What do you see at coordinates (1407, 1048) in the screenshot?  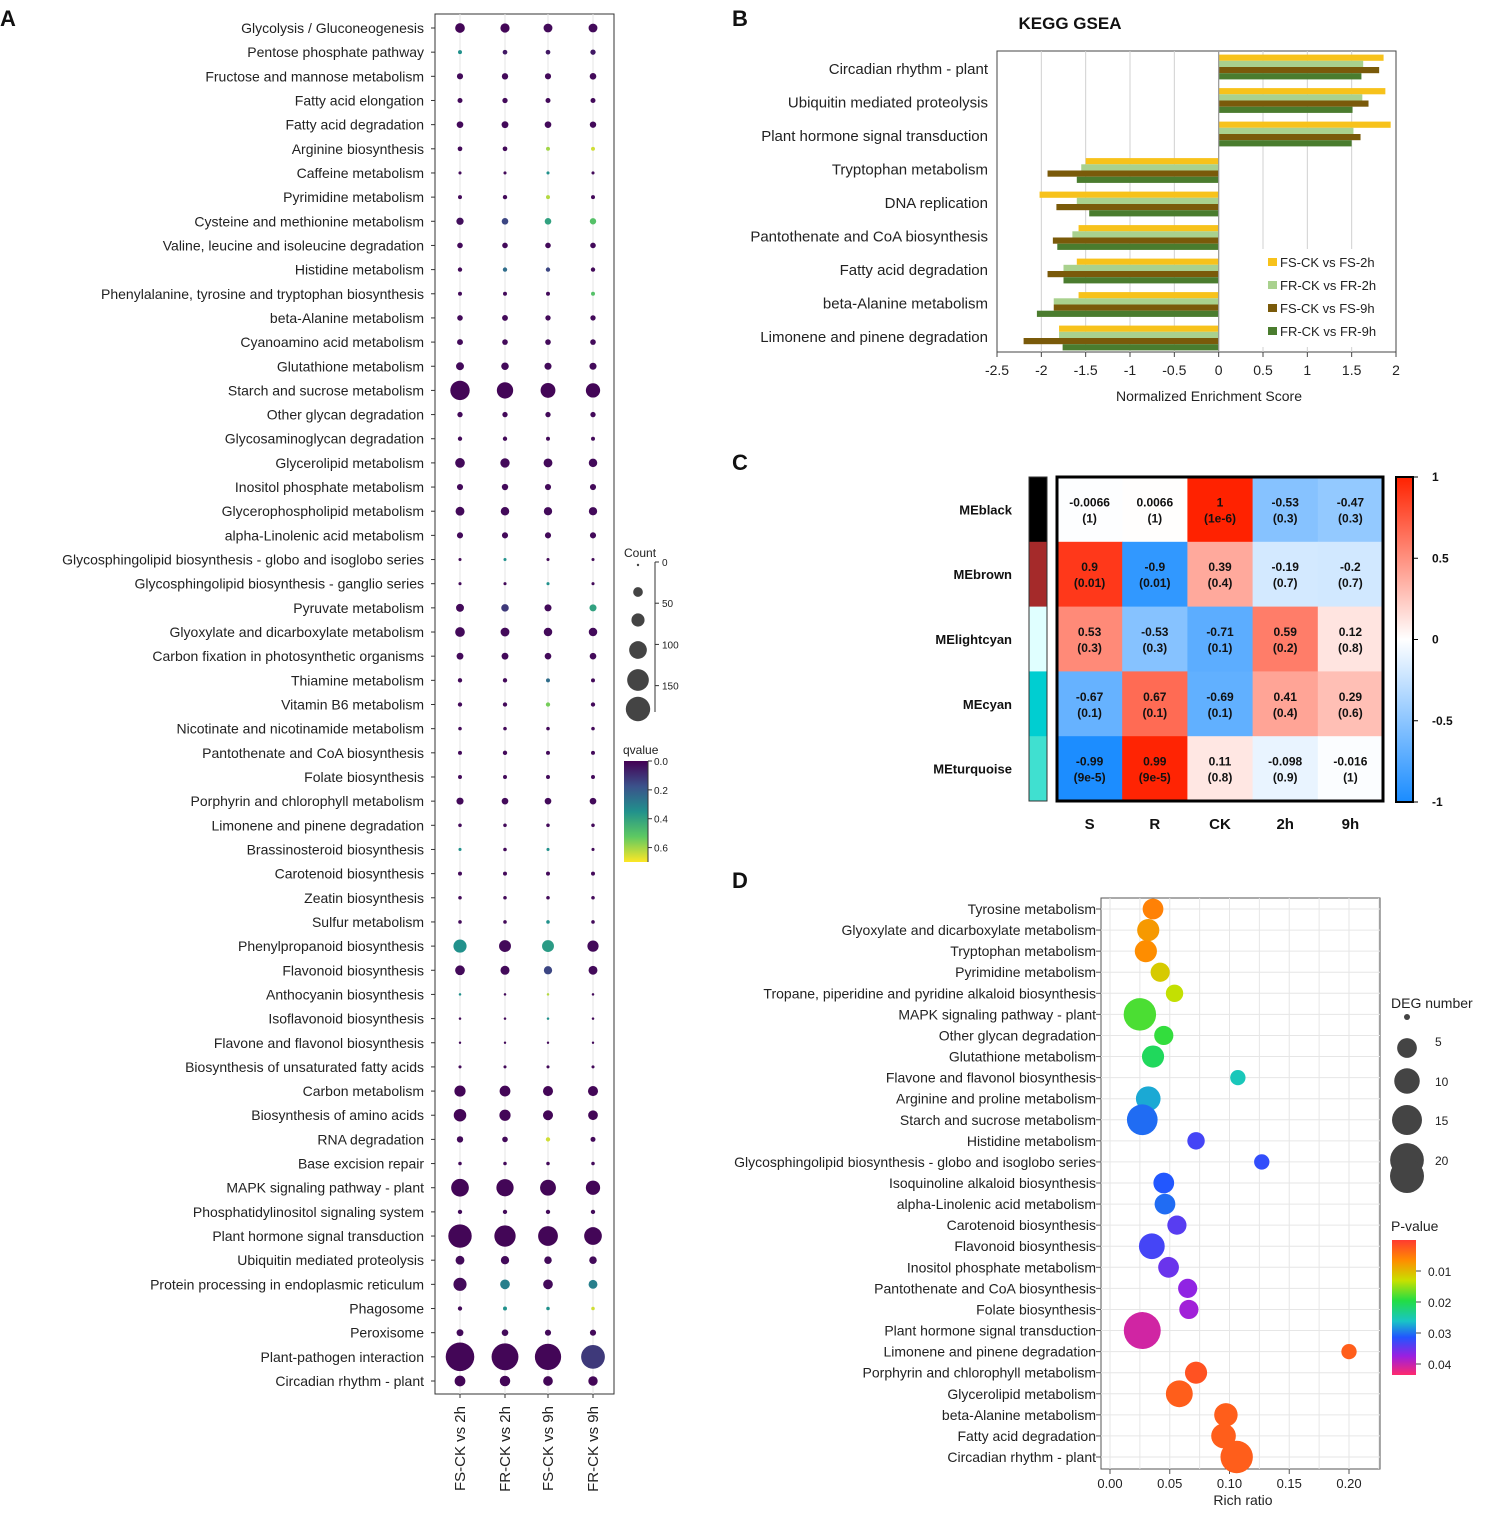 I see `deg-legend-dot` at bounding box center [1407, 1048].